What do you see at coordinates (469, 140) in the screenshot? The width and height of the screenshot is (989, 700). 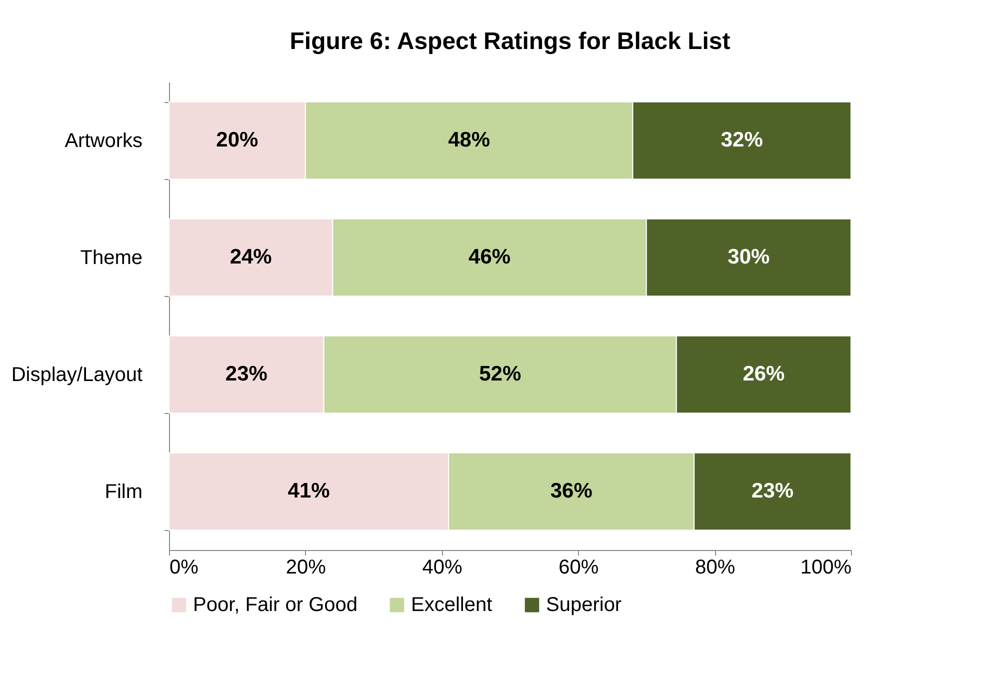 I see `data-label: 48%` at bounding box center [469, 140].